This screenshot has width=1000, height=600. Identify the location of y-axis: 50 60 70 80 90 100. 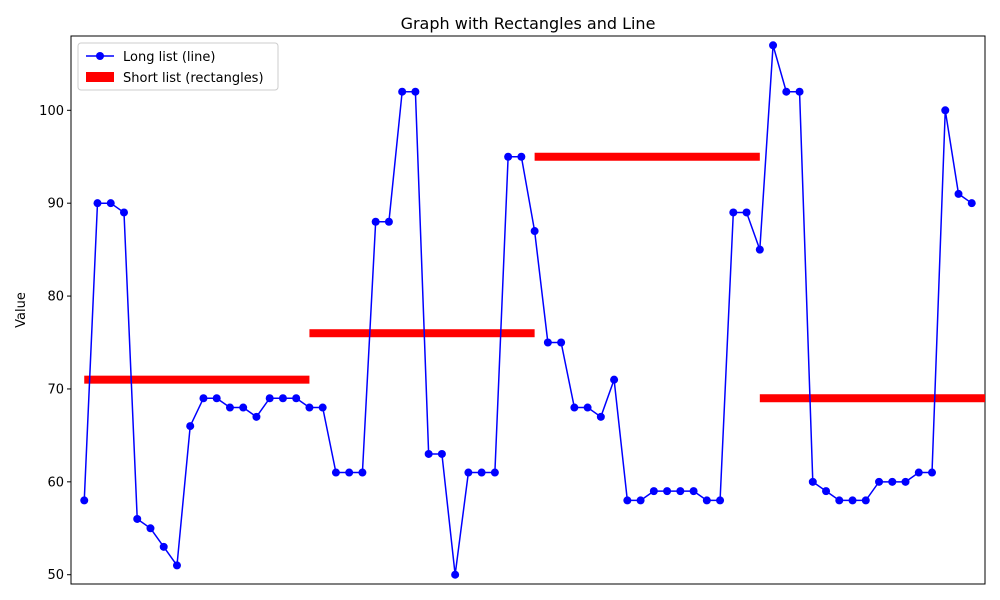
(55, 343).